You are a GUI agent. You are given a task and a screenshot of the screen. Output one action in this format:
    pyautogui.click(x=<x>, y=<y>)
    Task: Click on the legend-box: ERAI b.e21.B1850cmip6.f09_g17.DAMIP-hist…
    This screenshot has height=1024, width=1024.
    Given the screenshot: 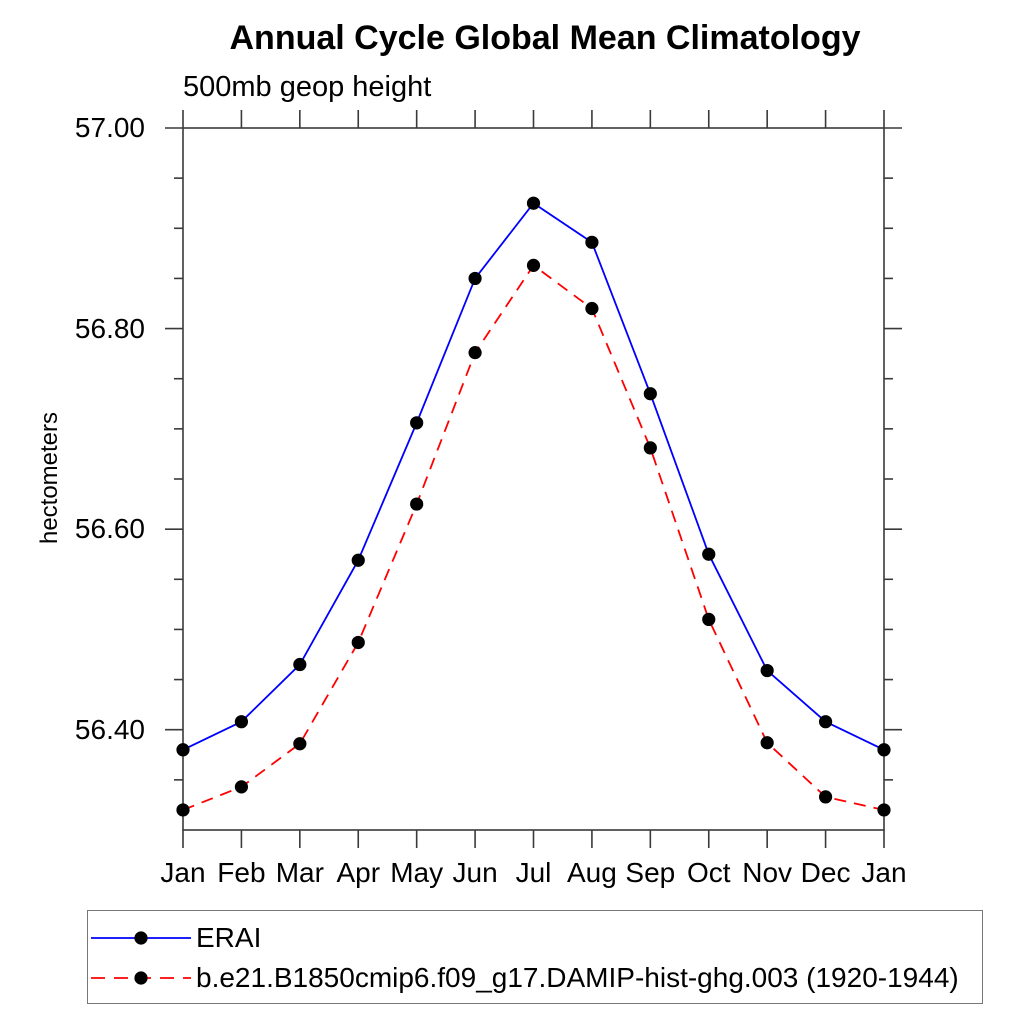 What is the action you would take?
    pyautogui.click(x=535, y=957)
    